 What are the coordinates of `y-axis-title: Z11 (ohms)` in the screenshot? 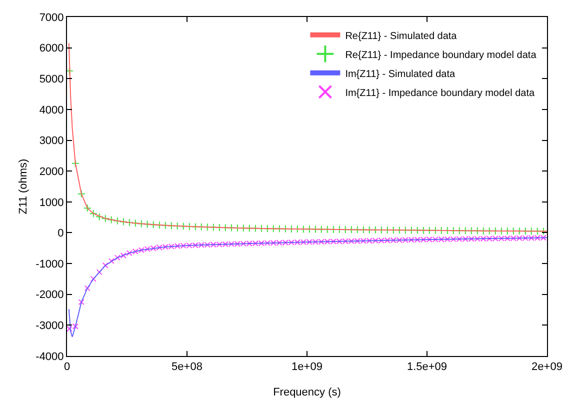 It's located at (23, 186).